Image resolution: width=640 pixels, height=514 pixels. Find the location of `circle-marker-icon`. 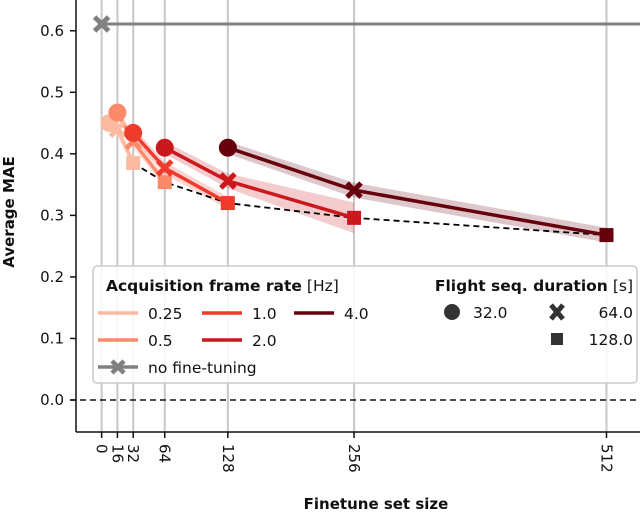

circle-marker-icon is located at coordinates (452, 312).